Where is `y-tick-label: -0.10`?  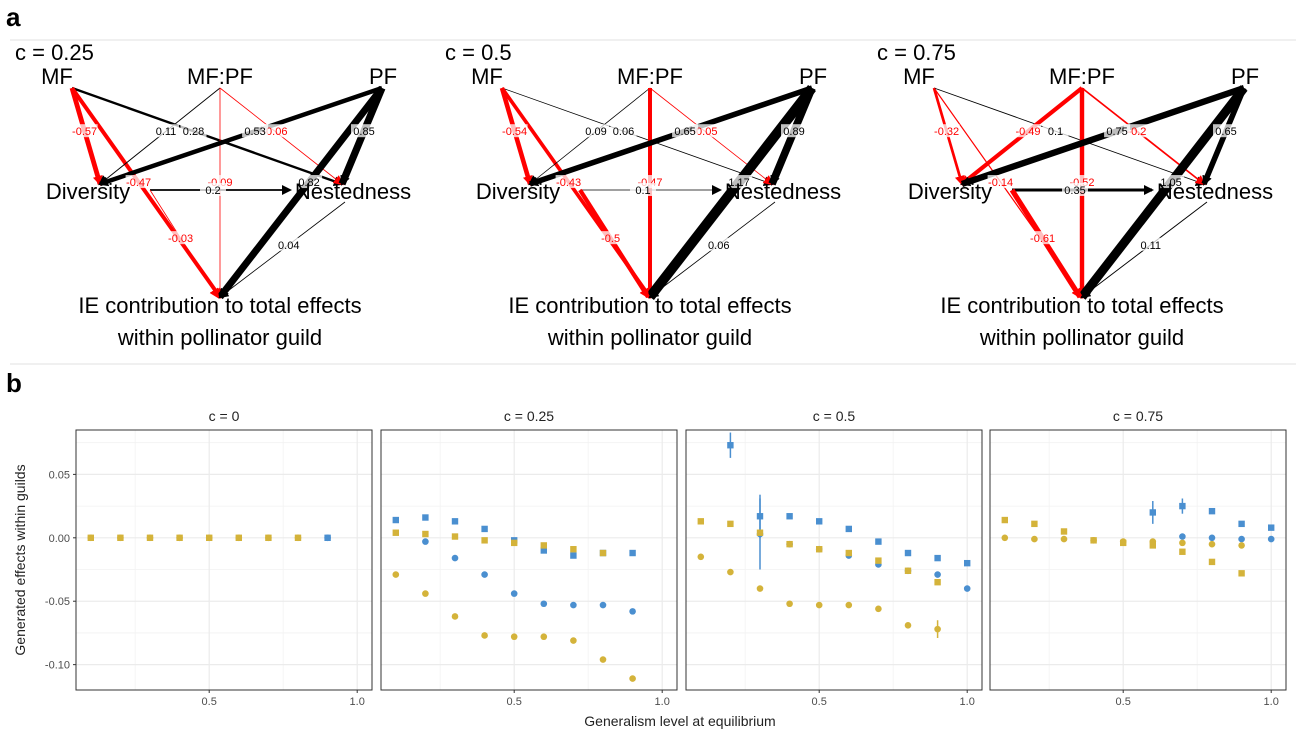
y-tick-label: -0.10 is located at coordinates (57, 666).